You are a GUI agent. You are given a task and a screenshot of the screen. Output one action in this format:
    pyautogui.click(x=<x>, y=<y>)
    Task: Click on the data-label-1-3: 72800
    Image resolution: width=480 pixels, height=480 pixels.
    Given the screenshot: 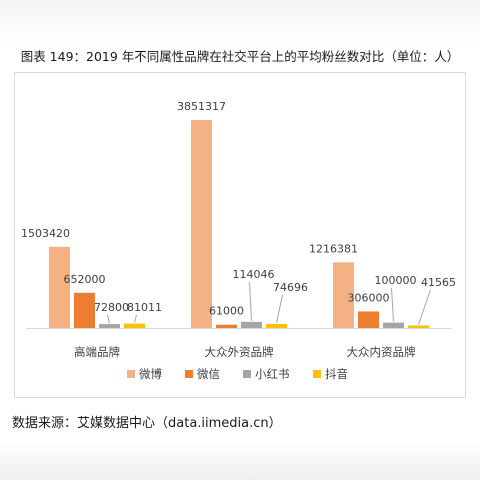 What is the action you would take?
    pyautogui.click(x=111, y=307)
    